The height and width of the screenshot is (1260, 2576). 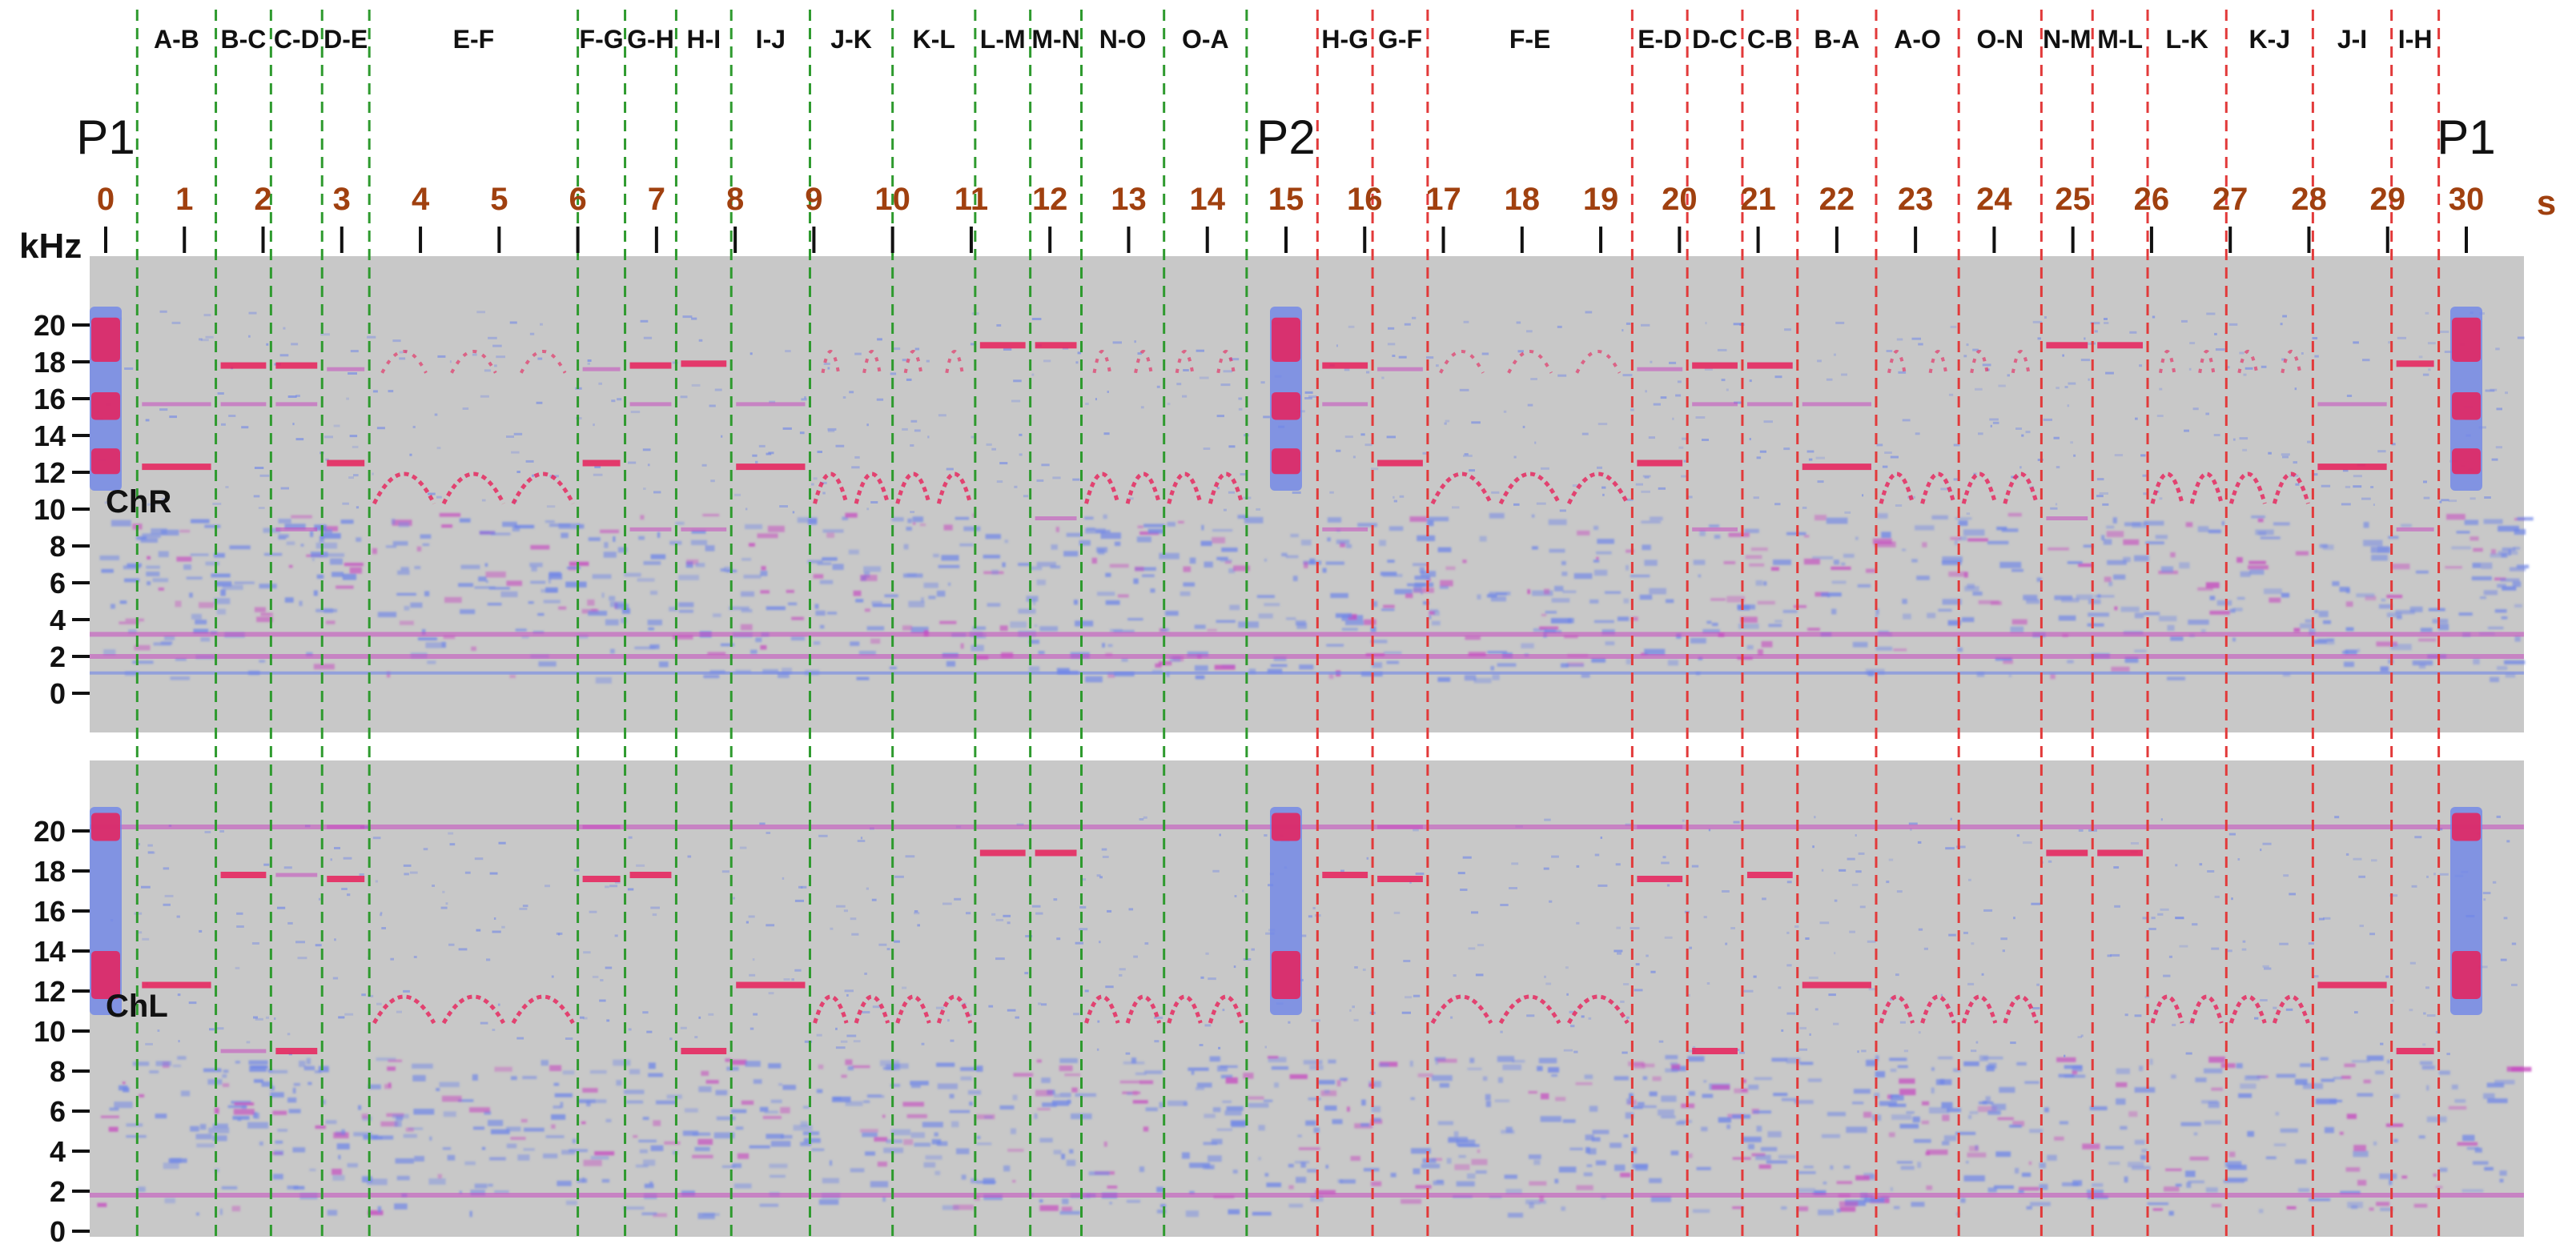 I want to click on time-tick-label: 20, so click(x=1680, y=199).